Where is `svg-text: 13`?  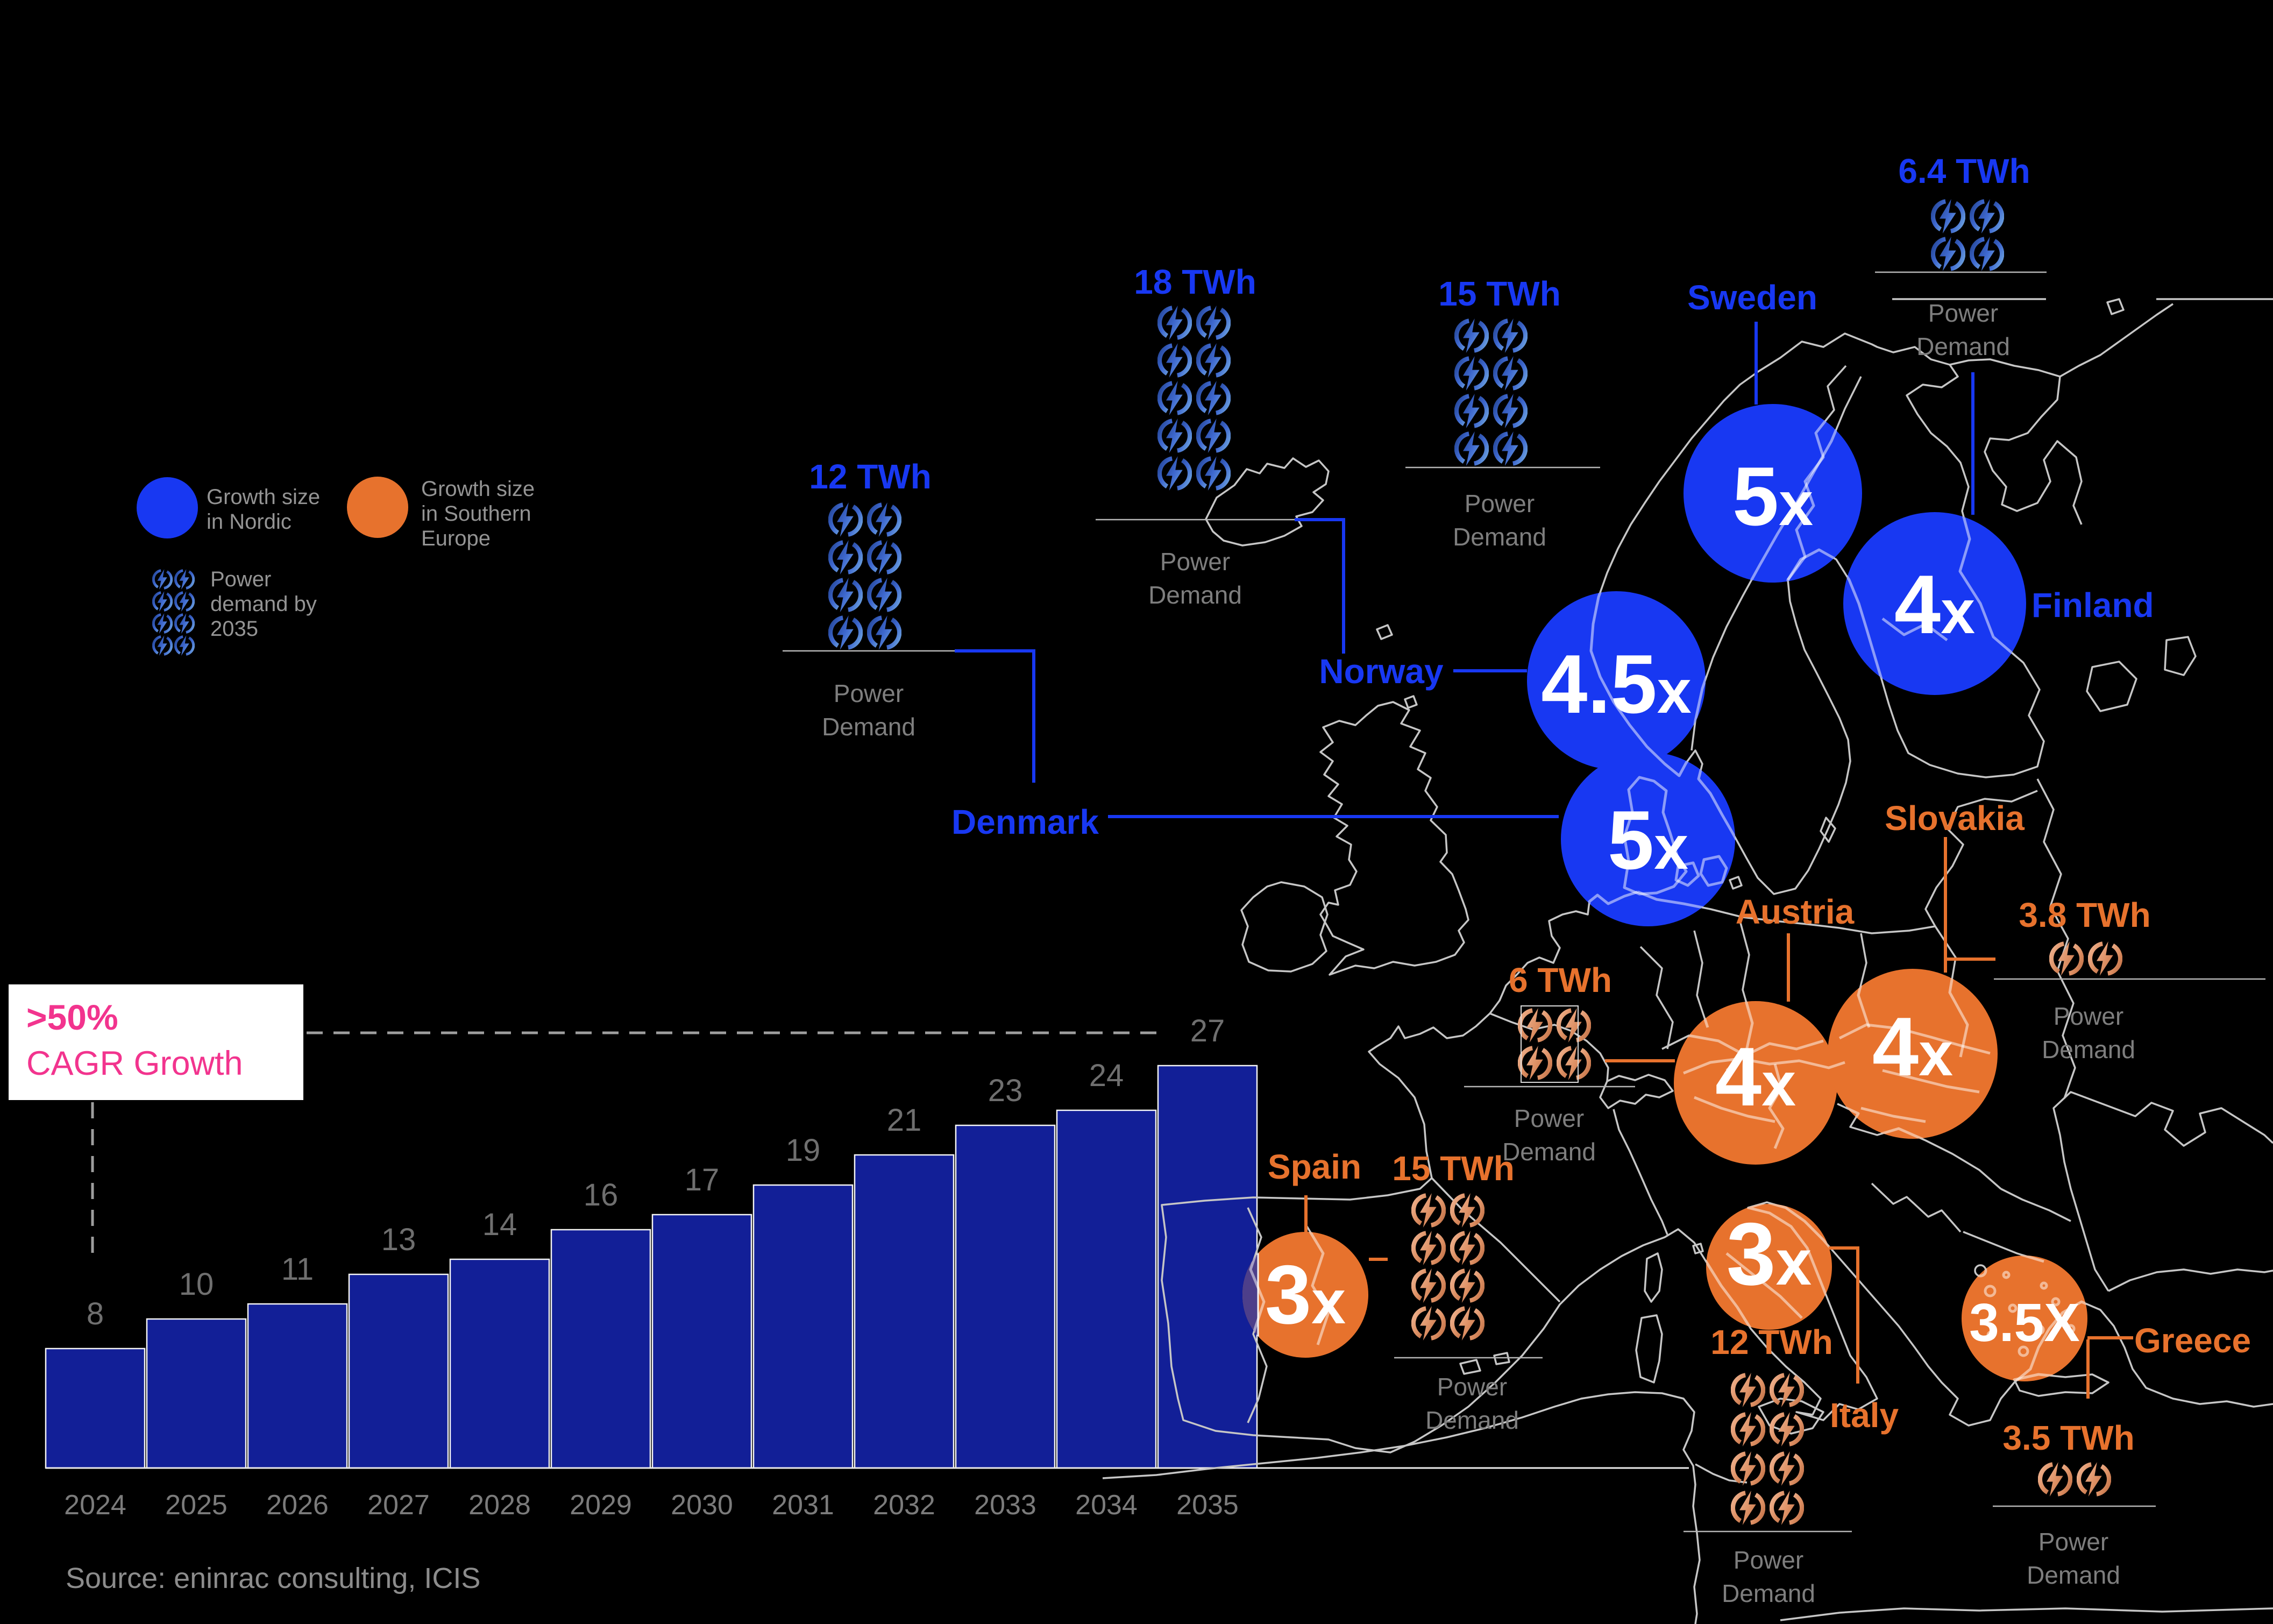
svg-text: 13 is located at coordinates (398, 1240).